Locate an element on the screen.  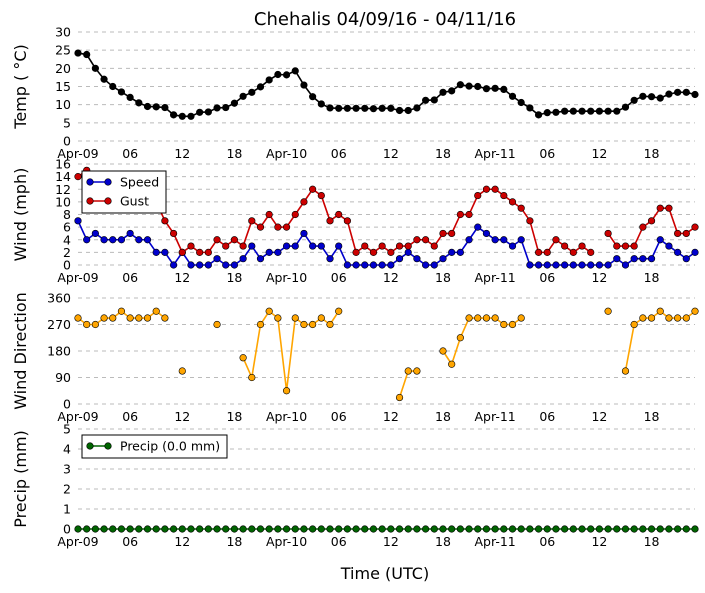
y-axis-label-temp: Temp ( °C) is located at coordinates (20, 86).